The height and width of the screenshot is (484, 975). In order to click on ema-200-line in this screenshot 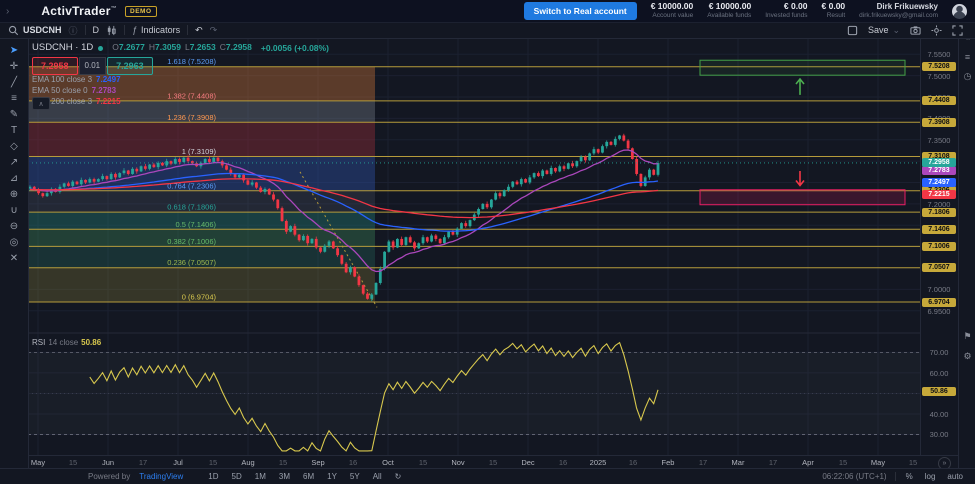, I will do `click(344, 198)`.